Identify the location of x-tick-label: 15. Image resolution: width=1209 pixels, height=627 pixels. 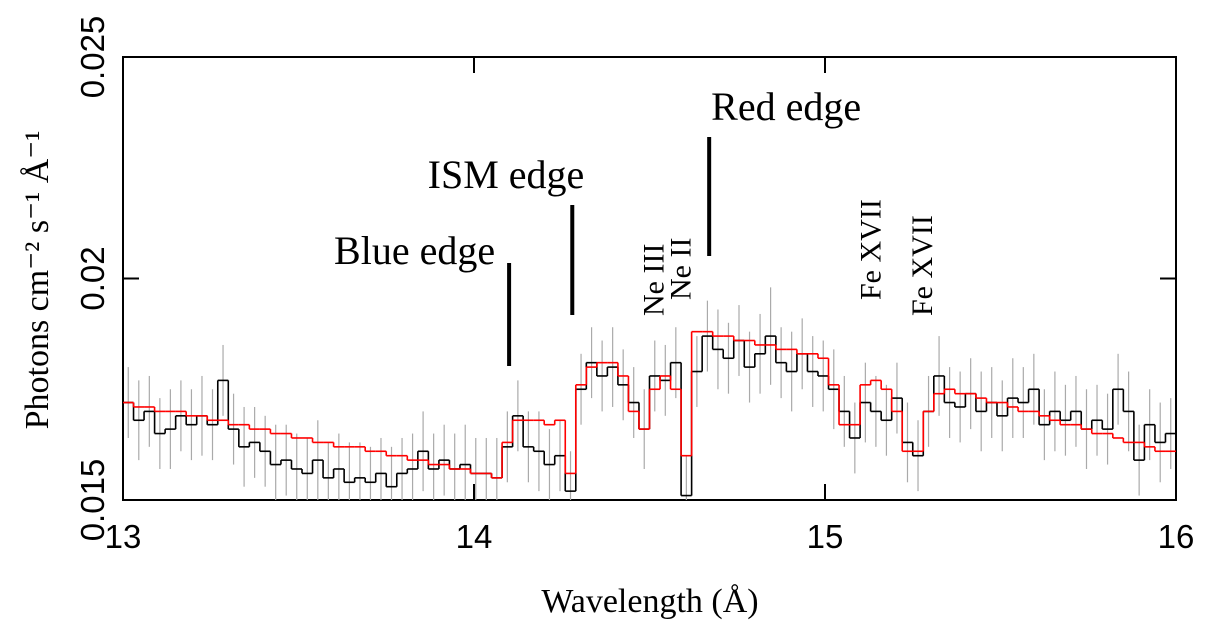
(825, 536).